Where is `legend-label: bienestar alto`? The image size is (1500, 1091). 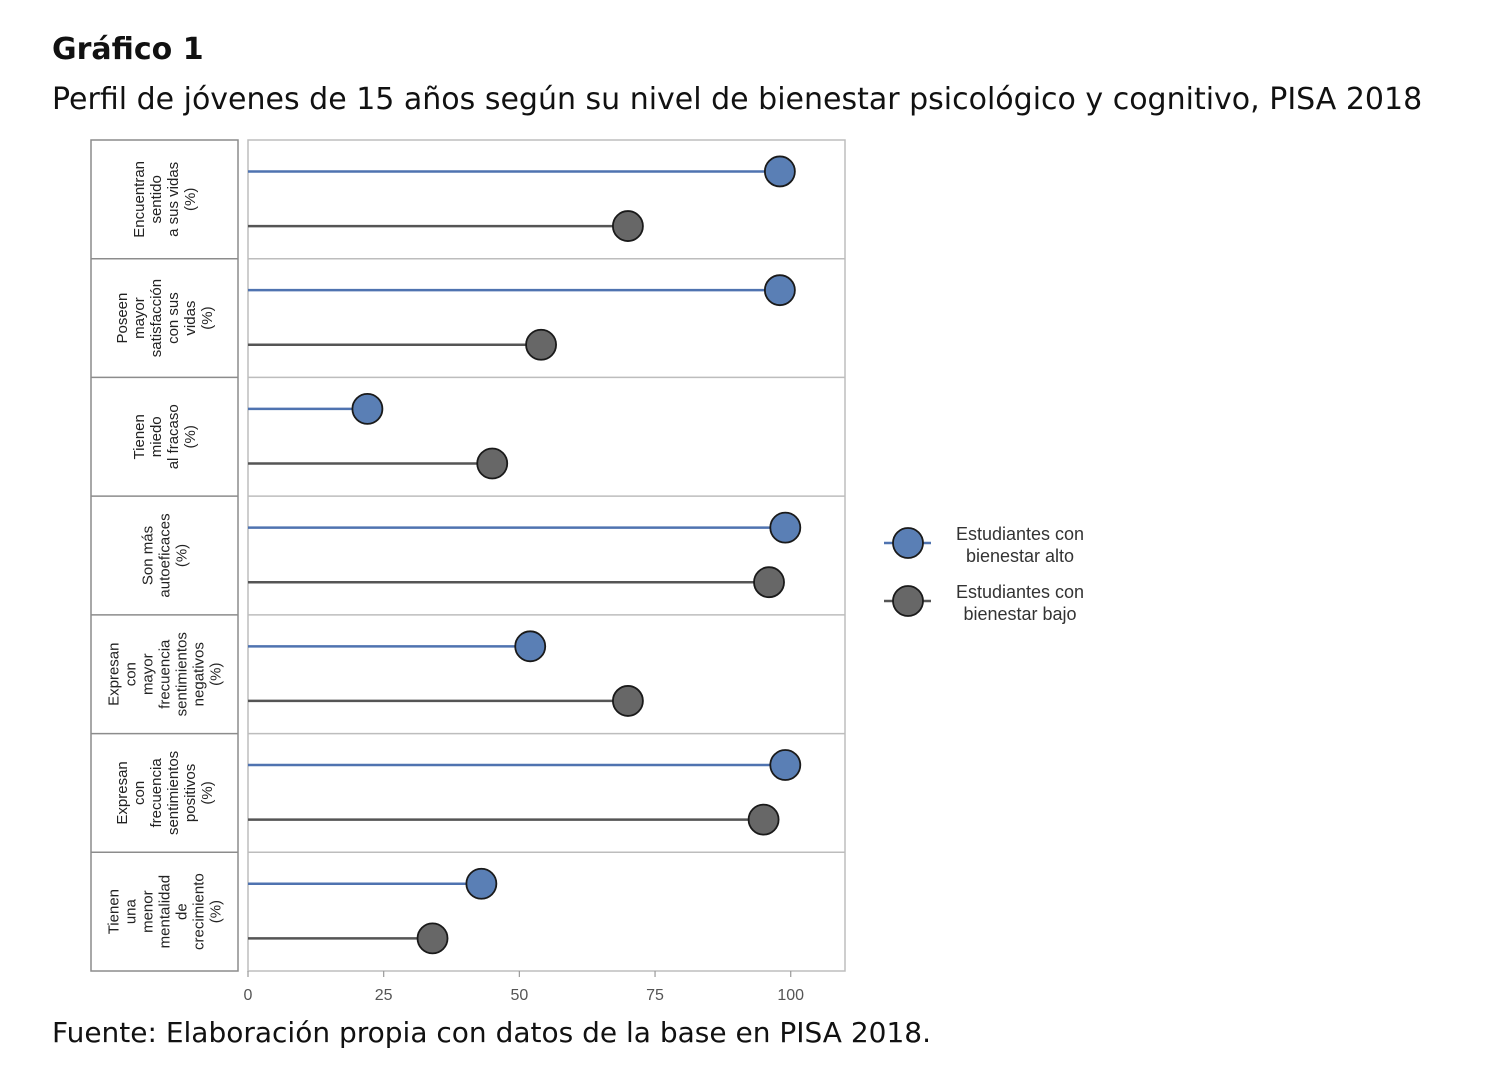
legend-label: bienestar alto is located at coordinates (1020, 556).